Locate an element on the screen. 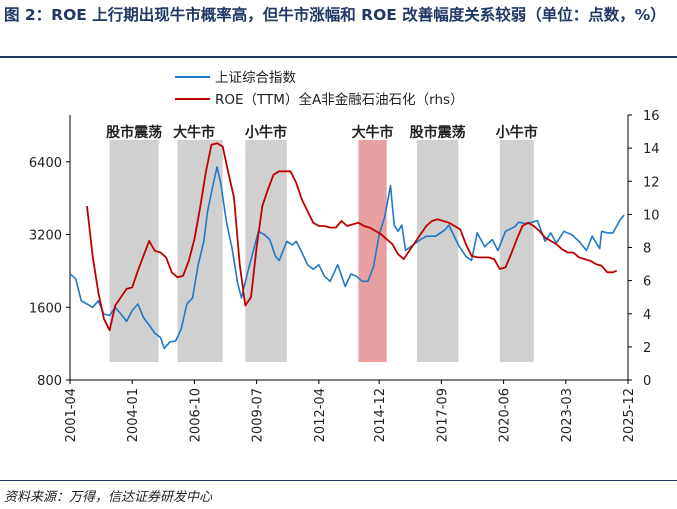  x-tick-label: 2012-04 is located at coordinates (320, 415).